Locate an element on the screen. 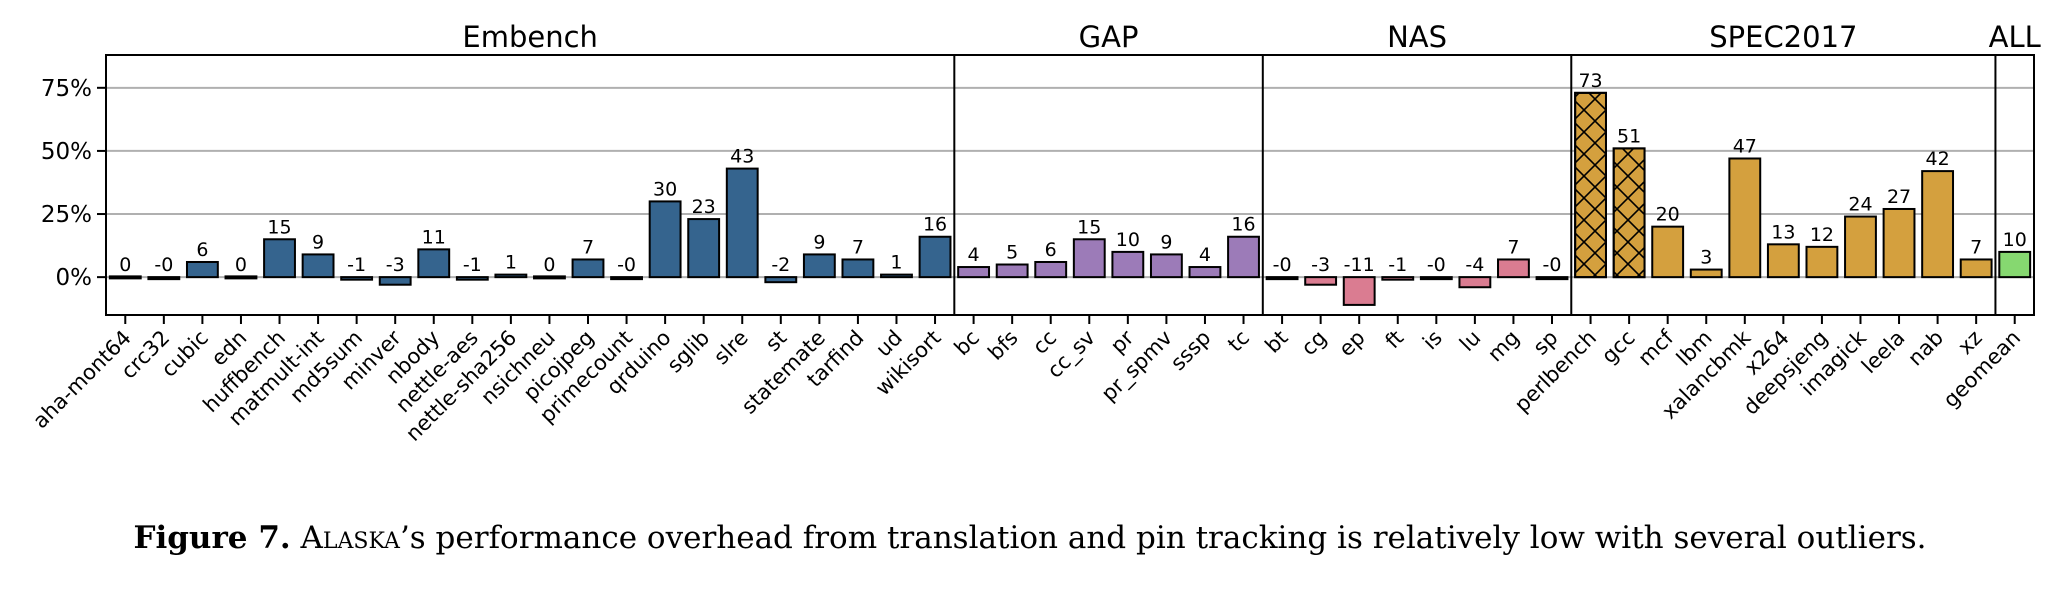 The height and width of the screenshot is (604, 2060). data-label: 3 is located at coordinates (1706, 258).